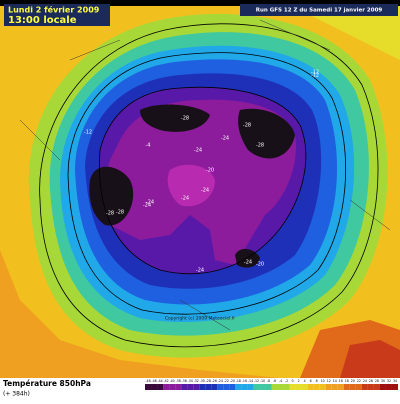 Image resolution: width=400 pixels, height=404 pixels. I want to click on legend-tick-label: -44, so click(159, 381).